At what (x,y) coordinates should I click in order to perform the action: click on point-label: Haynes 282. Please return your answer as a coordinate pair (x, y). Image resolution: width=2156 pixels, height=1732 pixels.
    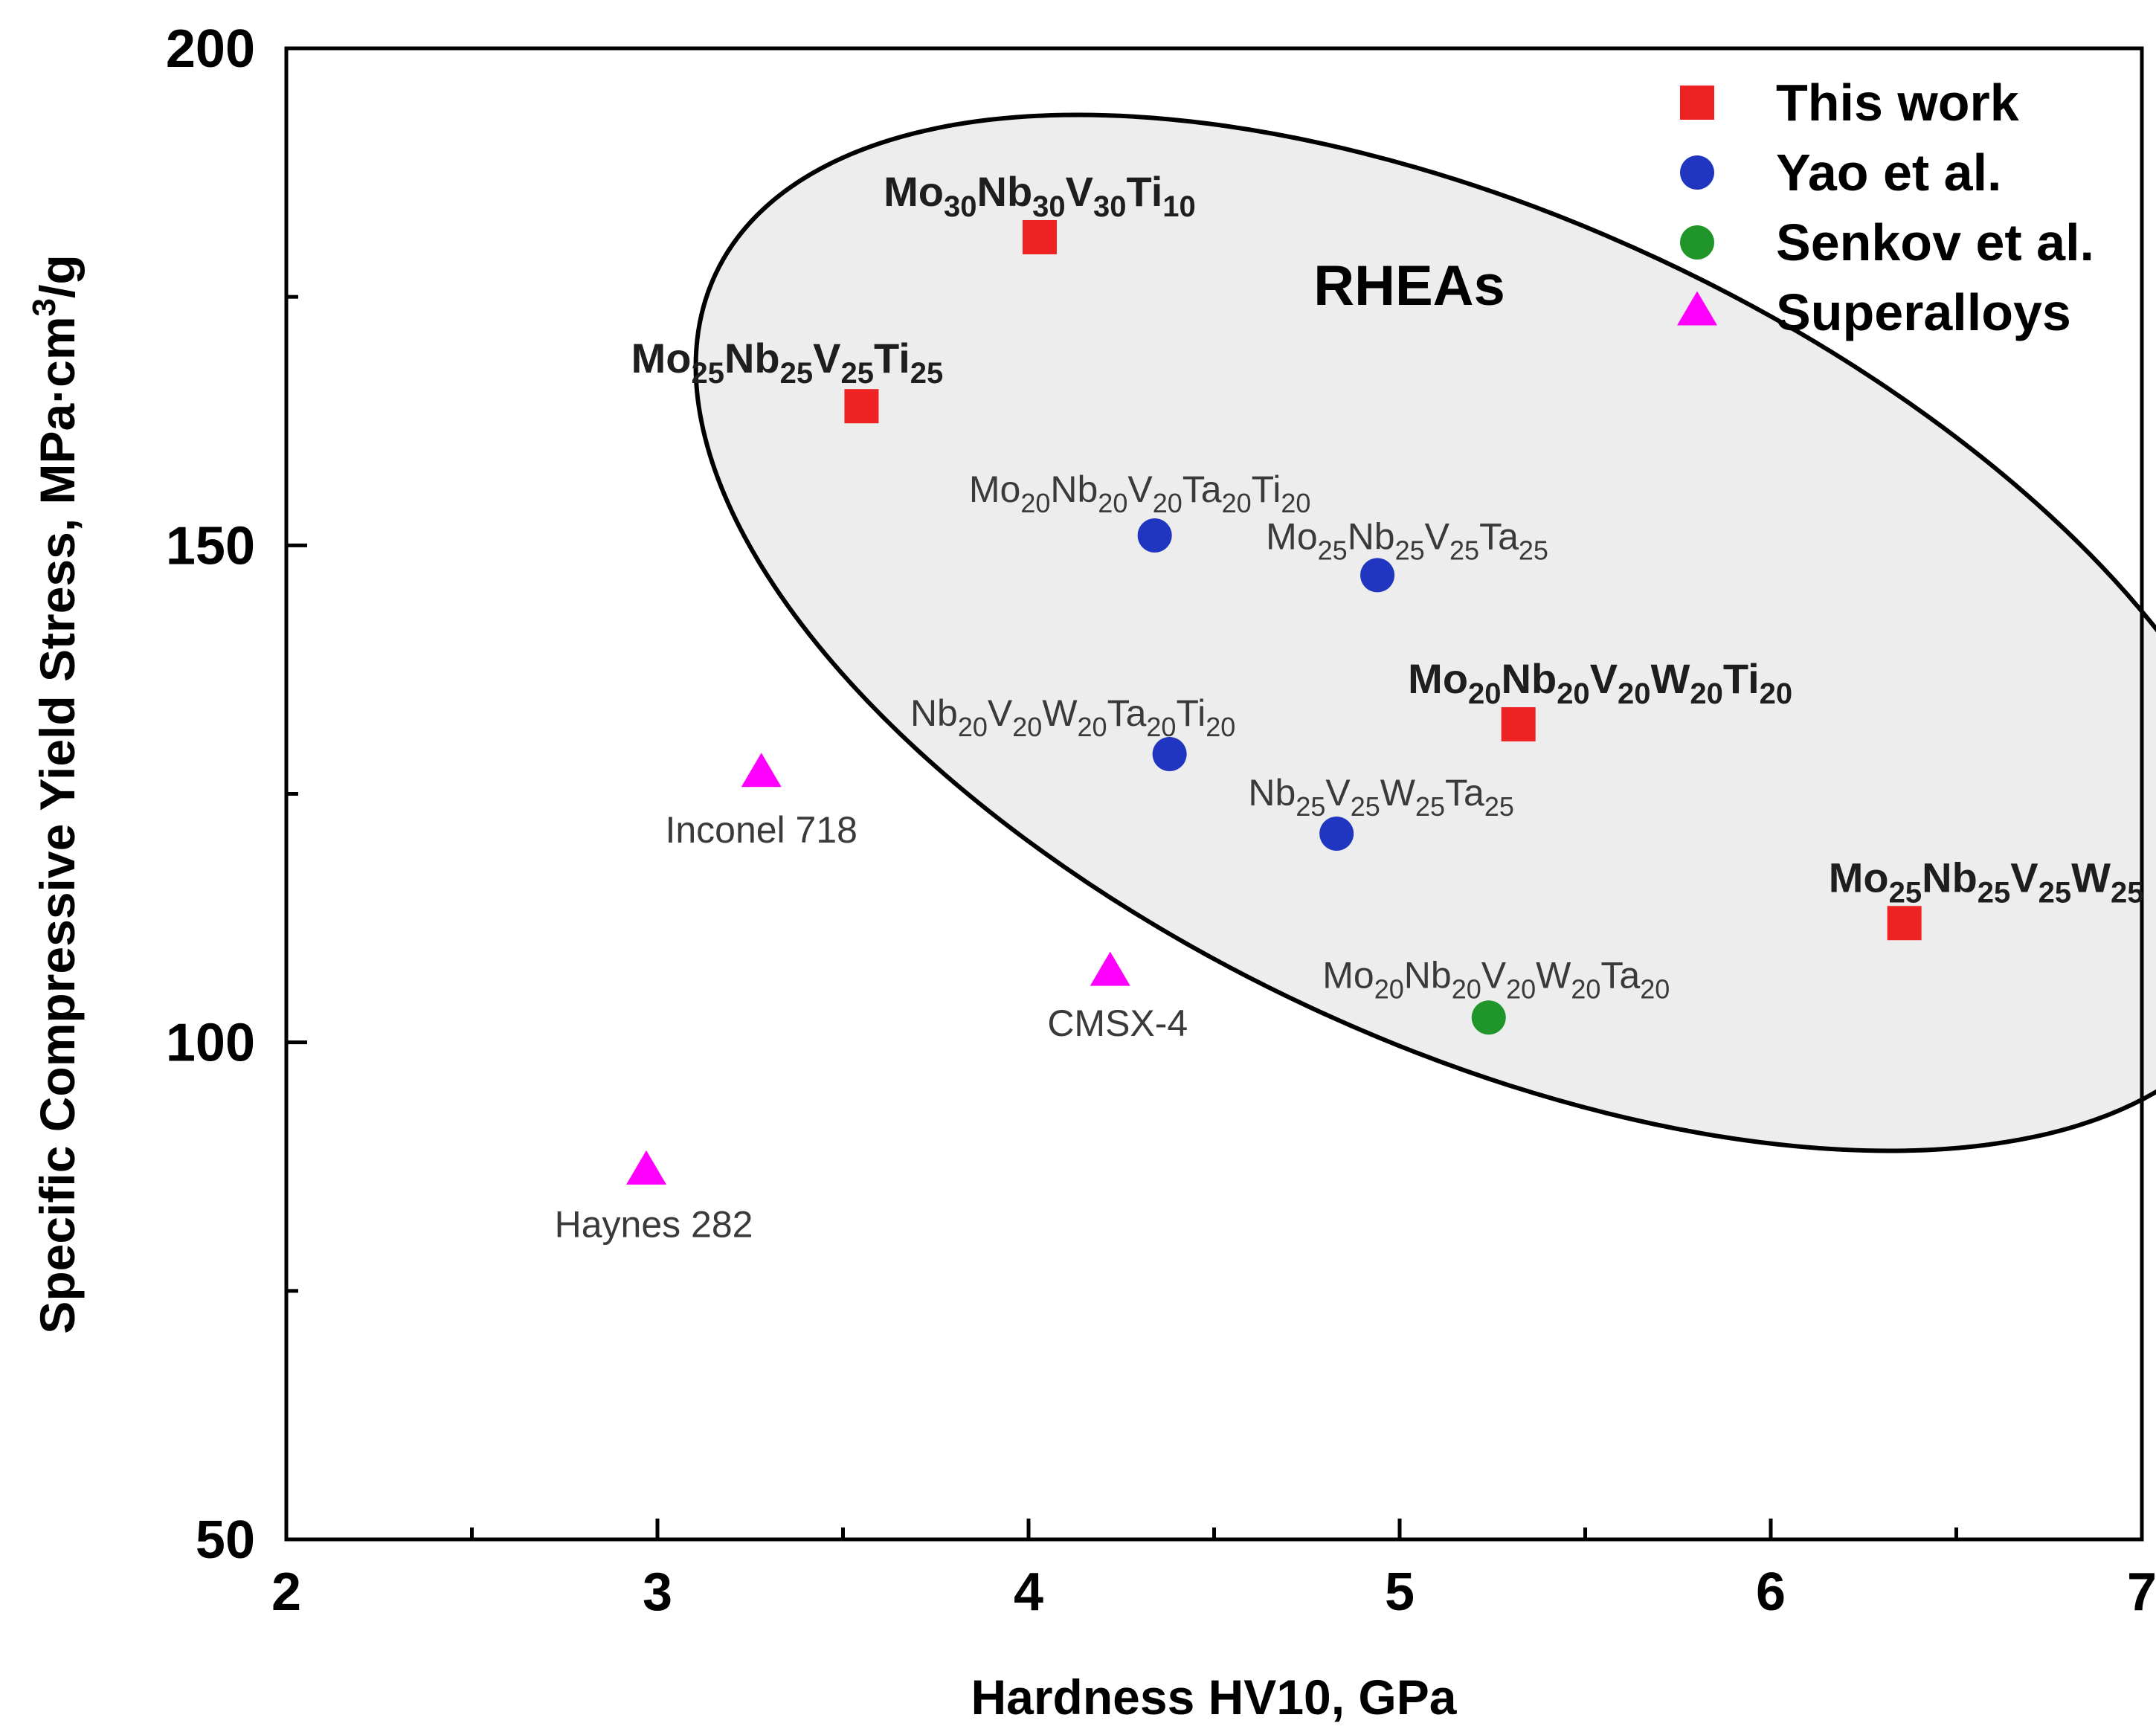
    Looking at the image, I should click on (654, 1224).